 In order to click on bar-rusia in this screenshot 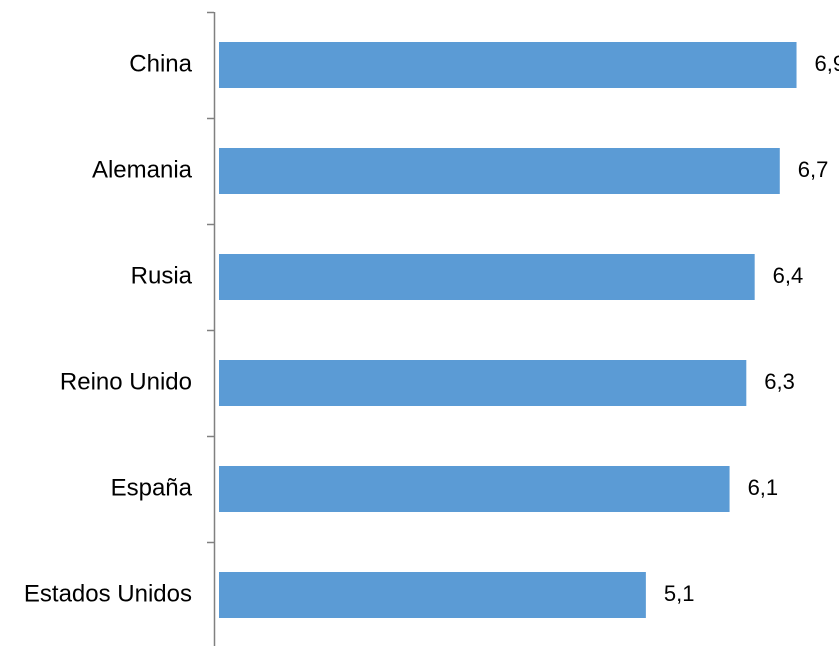, I will do `click(487, 277)`.